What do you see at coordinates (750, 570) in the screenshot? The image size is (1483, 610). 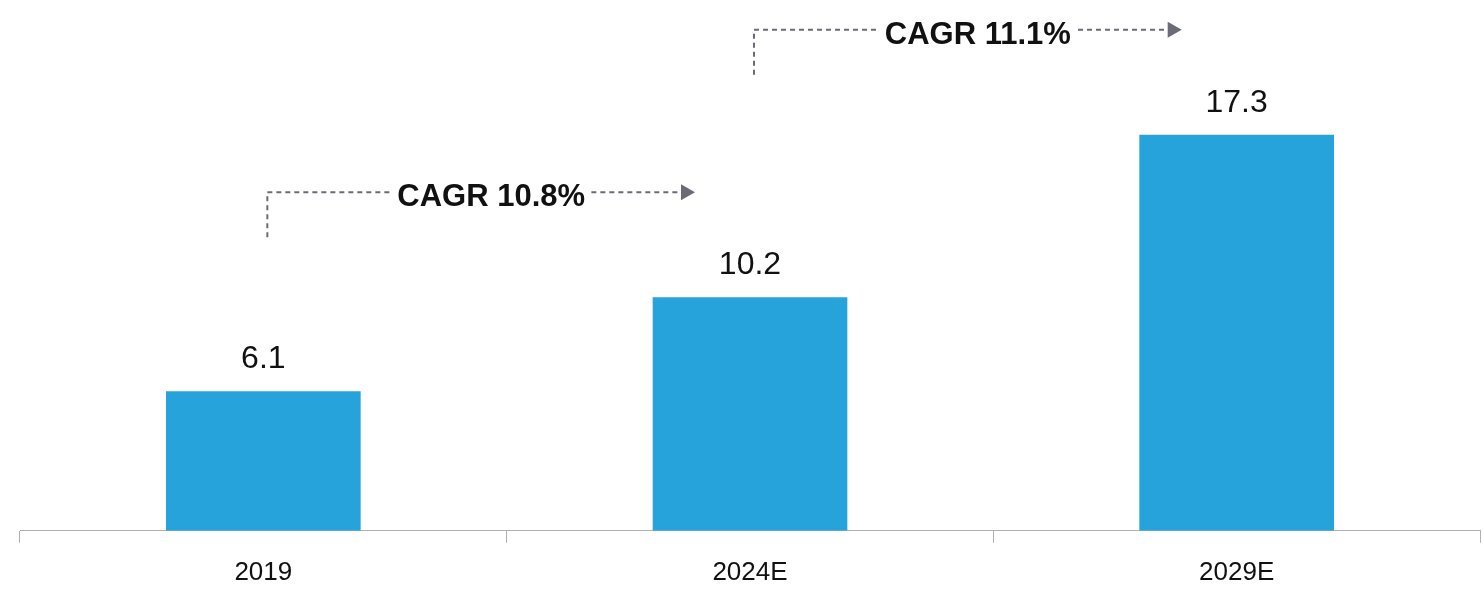 I see `x-tick-label: 2024E` at bounding box center [750, 570].